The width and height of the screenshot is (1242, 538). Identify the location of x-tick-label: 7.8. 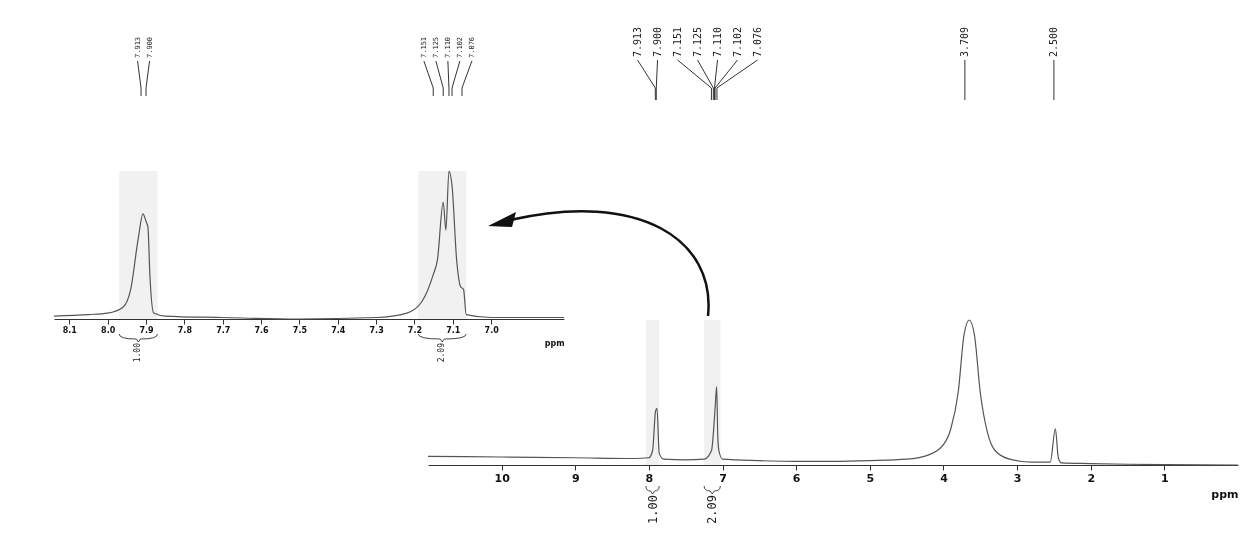
(185, 330).